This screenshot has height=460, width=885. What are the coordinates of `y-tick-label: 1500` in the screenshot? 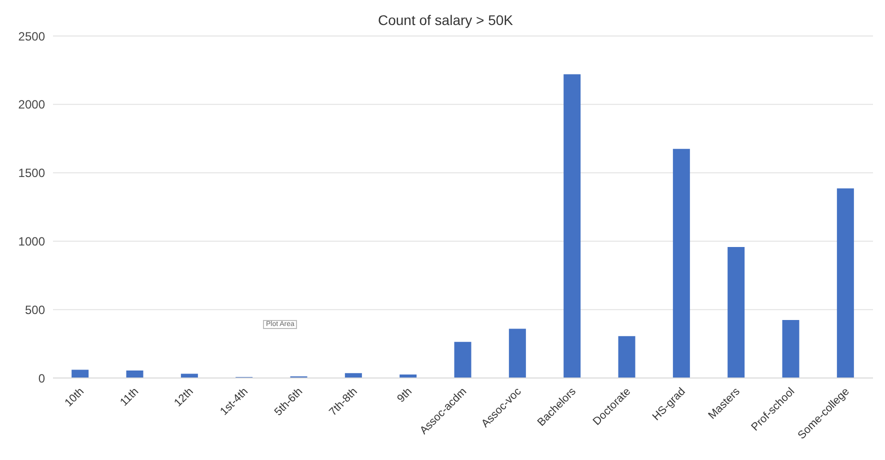 It's located at (32, 173).